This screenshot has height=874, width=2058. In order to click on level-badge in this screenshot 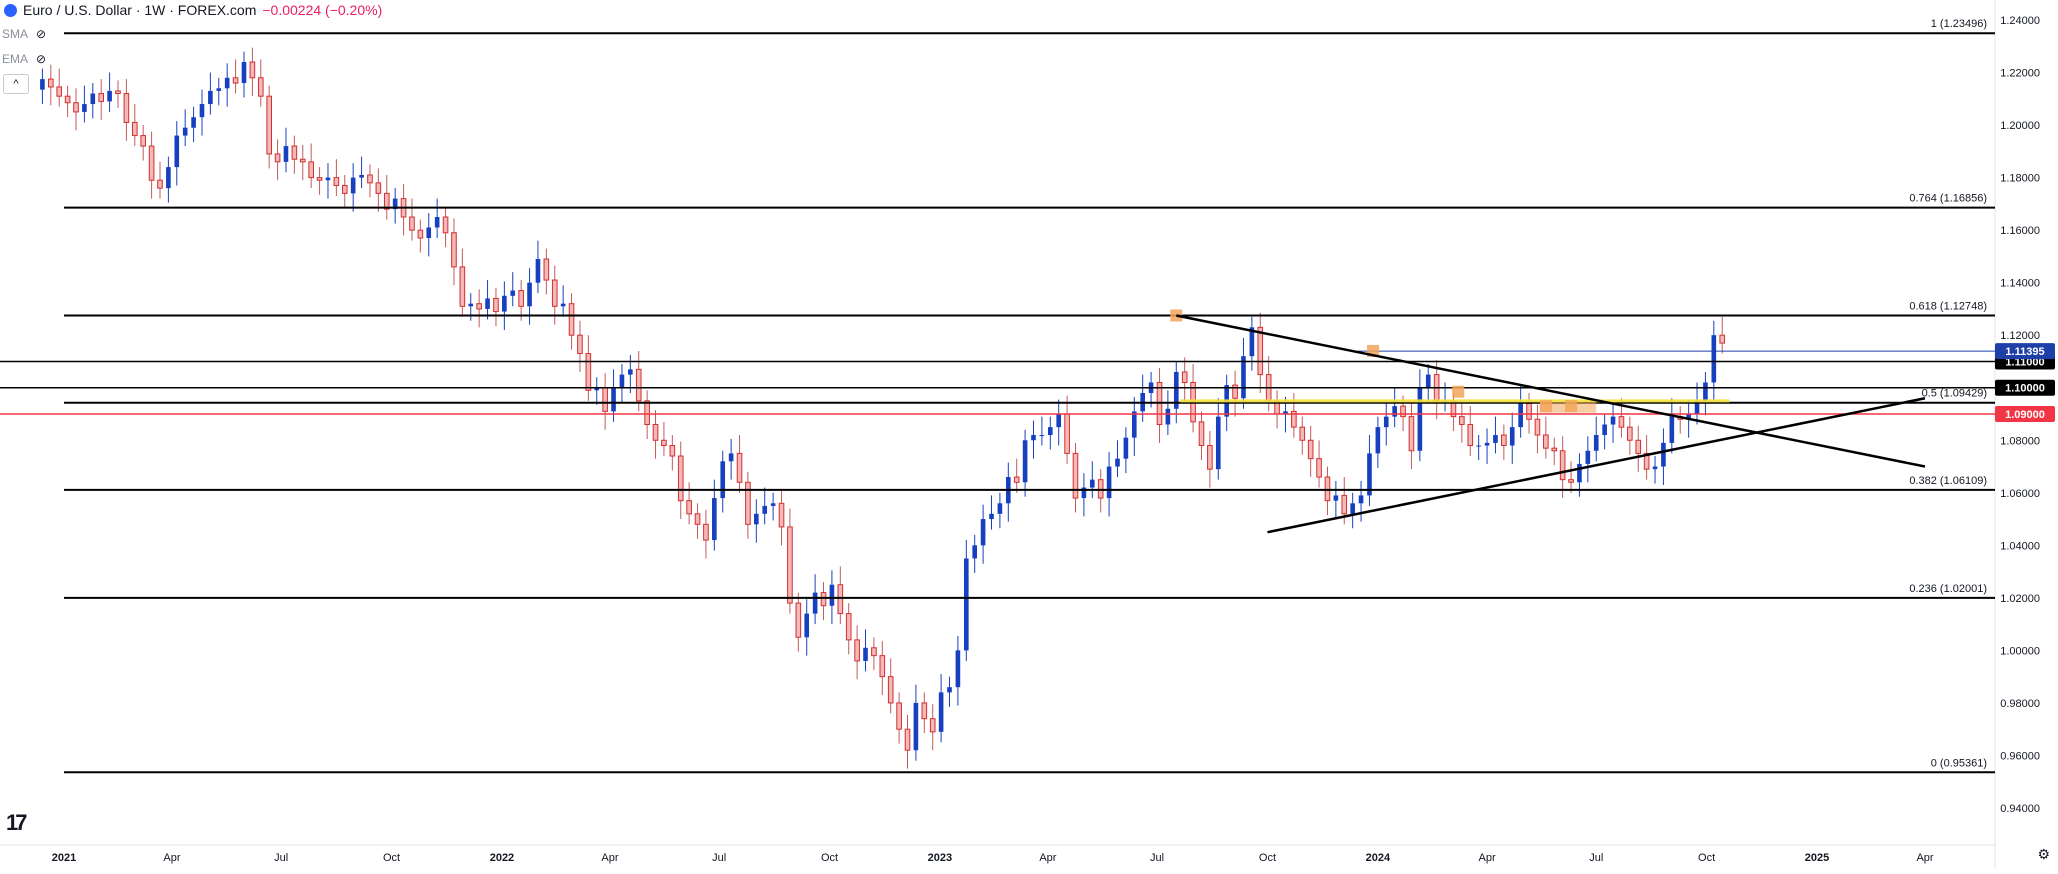, I will do `click(2025, 387)`.